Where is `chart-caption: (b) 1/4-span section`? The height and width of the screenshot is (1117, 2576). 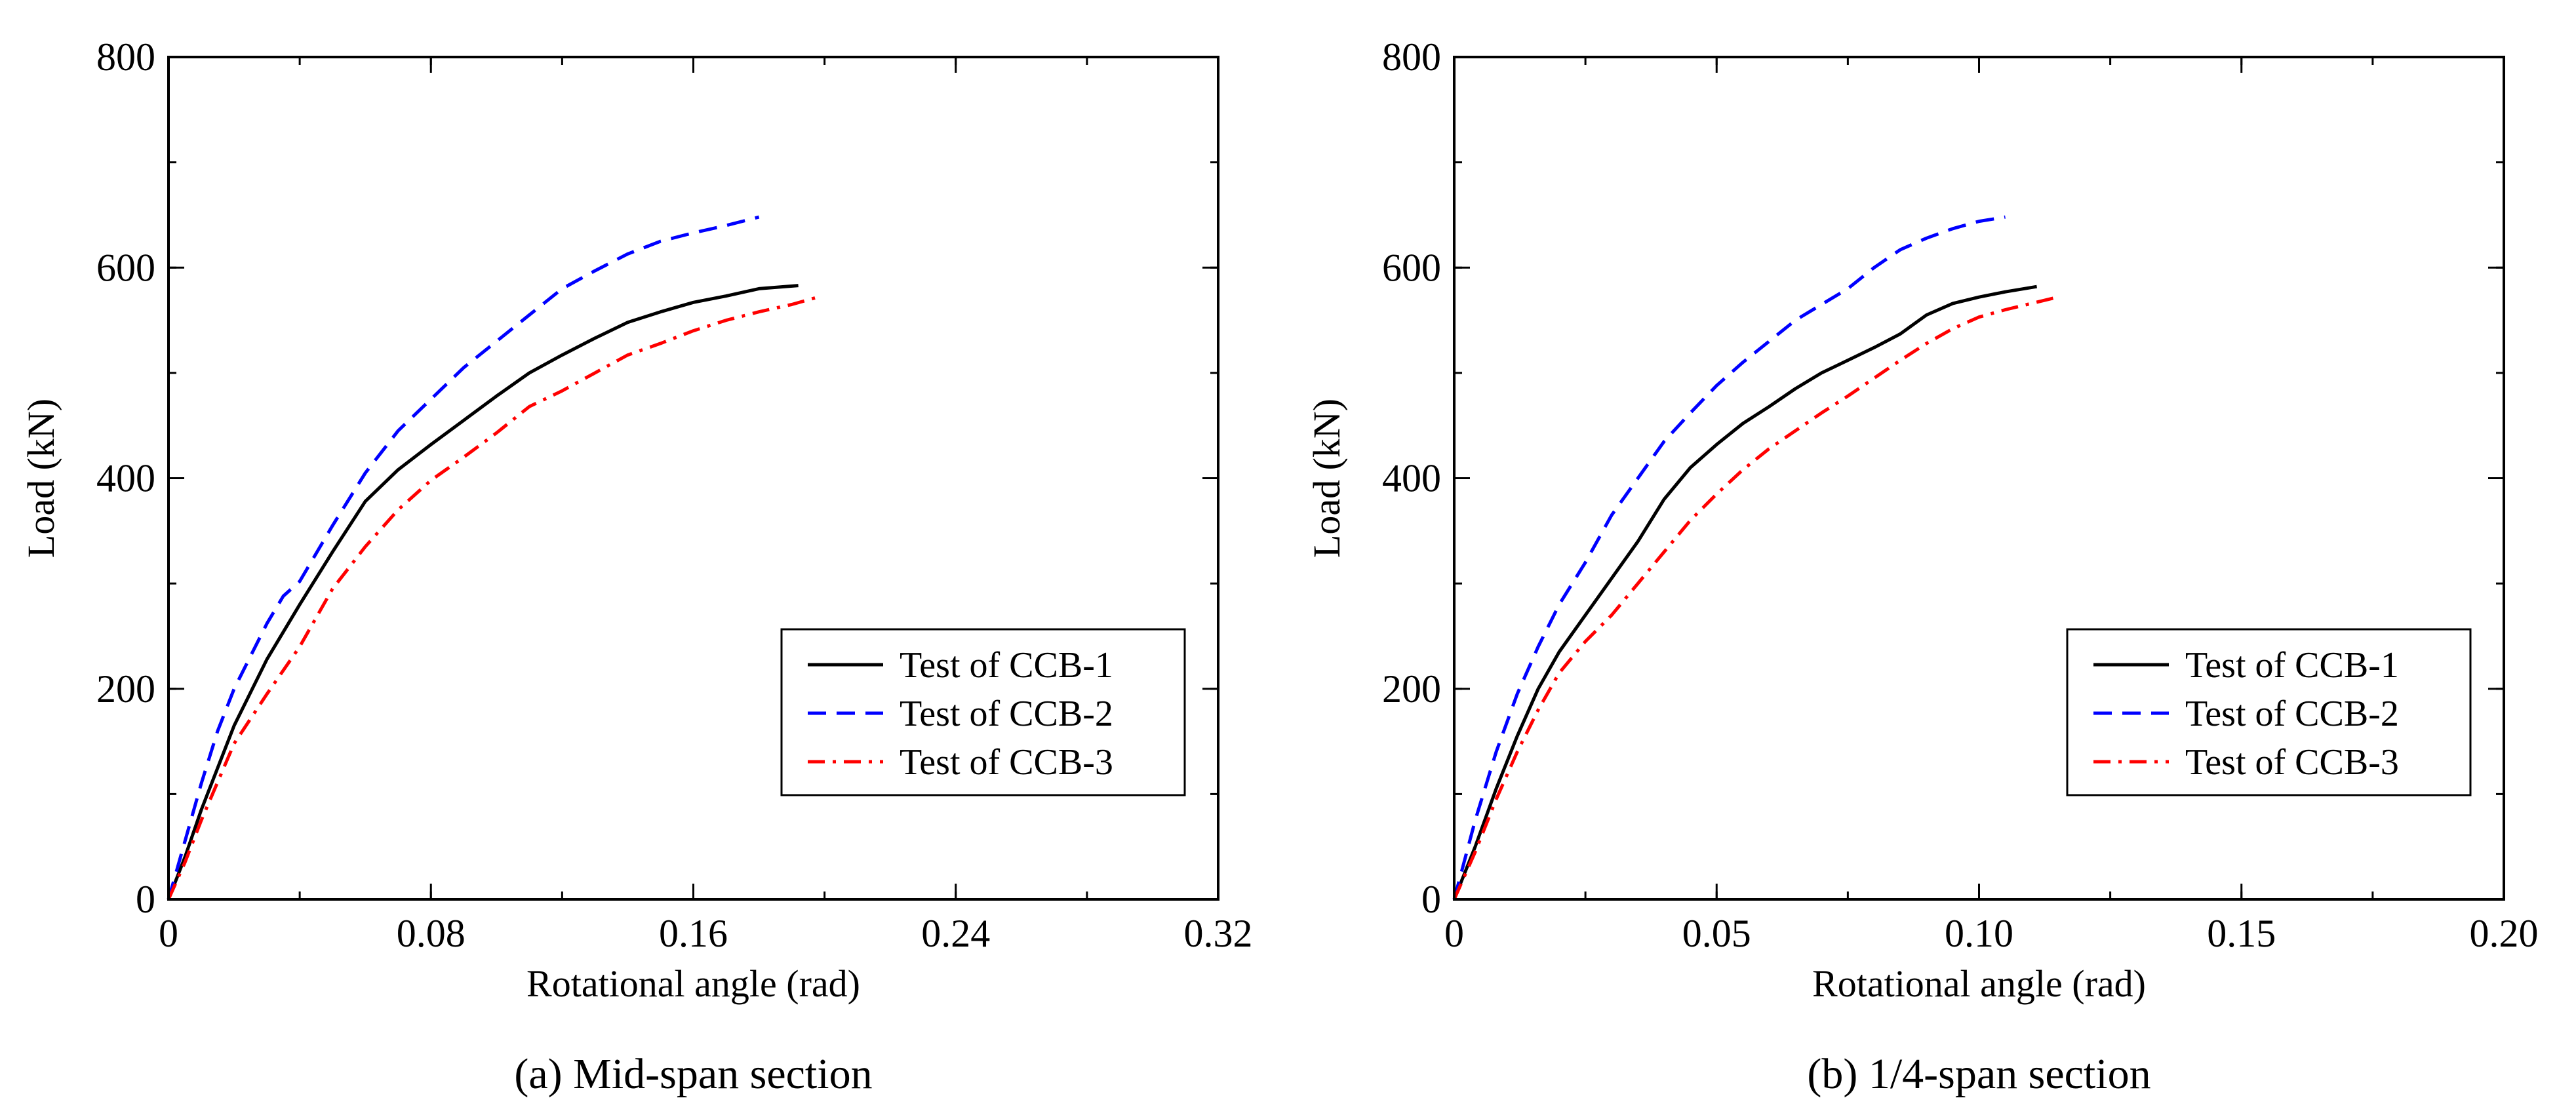
chart-caption: (b) 1/4-span section is located at coordinates (1978, 1074).